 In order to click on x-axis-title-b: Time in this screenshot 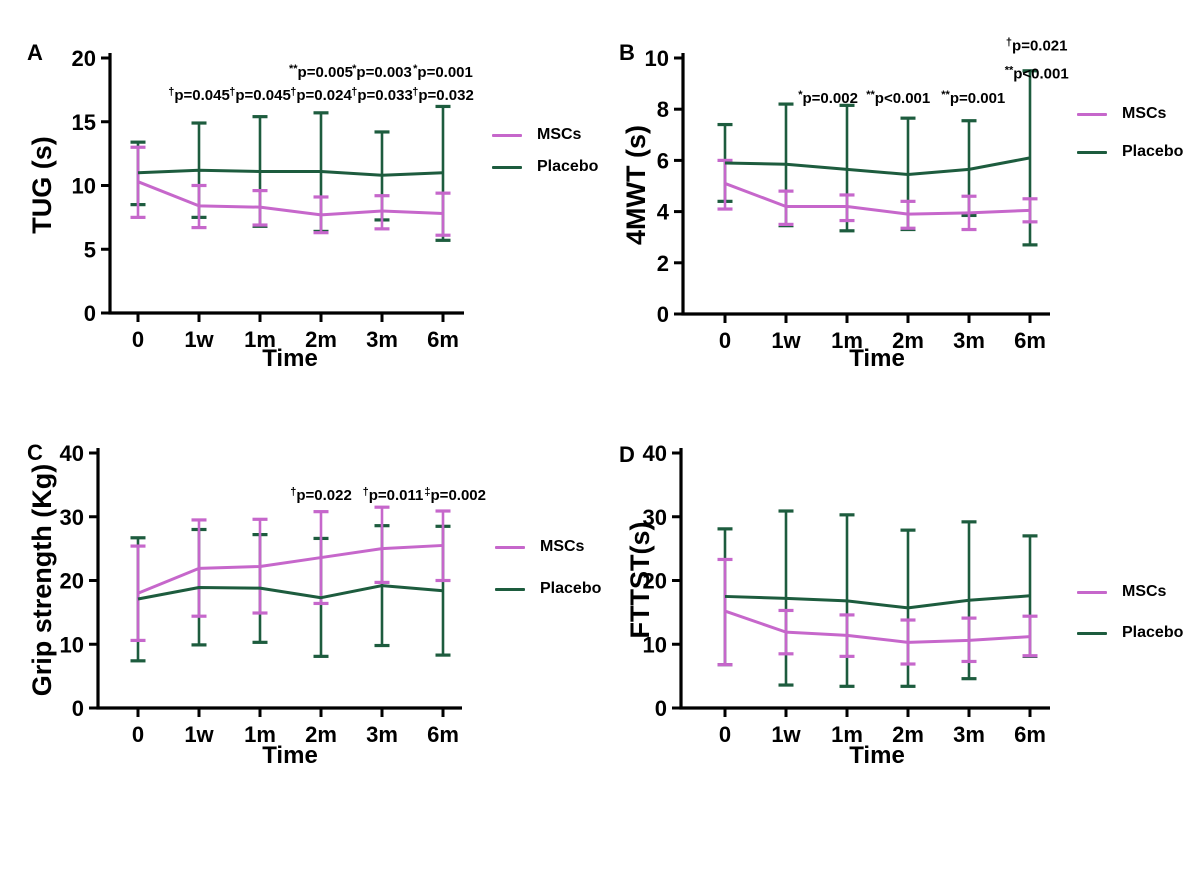, I will do `click(877, 358)`.